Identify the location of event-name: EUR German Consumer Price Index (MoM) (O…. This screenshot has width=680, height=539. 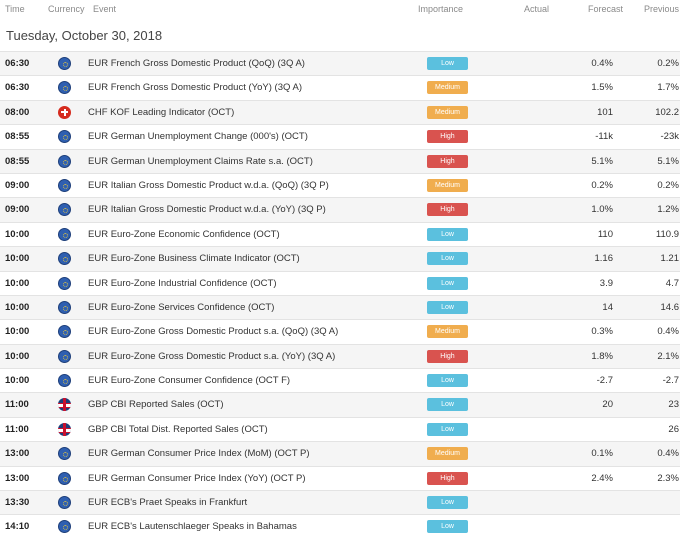
(199, 454).